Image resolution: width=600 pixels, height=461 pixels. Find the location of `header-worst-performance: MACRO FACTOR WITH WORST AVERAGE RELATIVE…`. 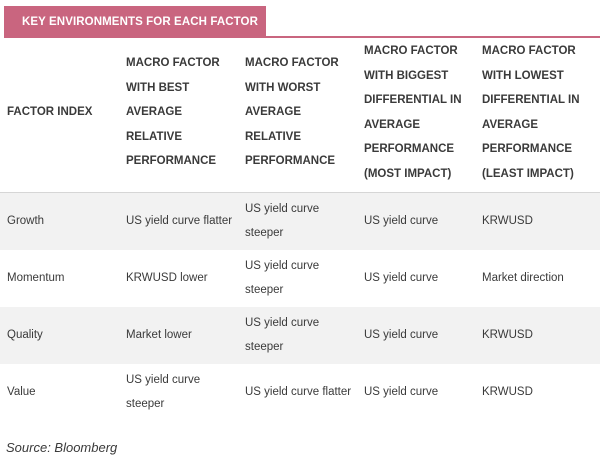

header-worst-performance: MACRO FACTOR WITH WORST AVERAGE RELATIVE… is located at coordinates (298, 115).